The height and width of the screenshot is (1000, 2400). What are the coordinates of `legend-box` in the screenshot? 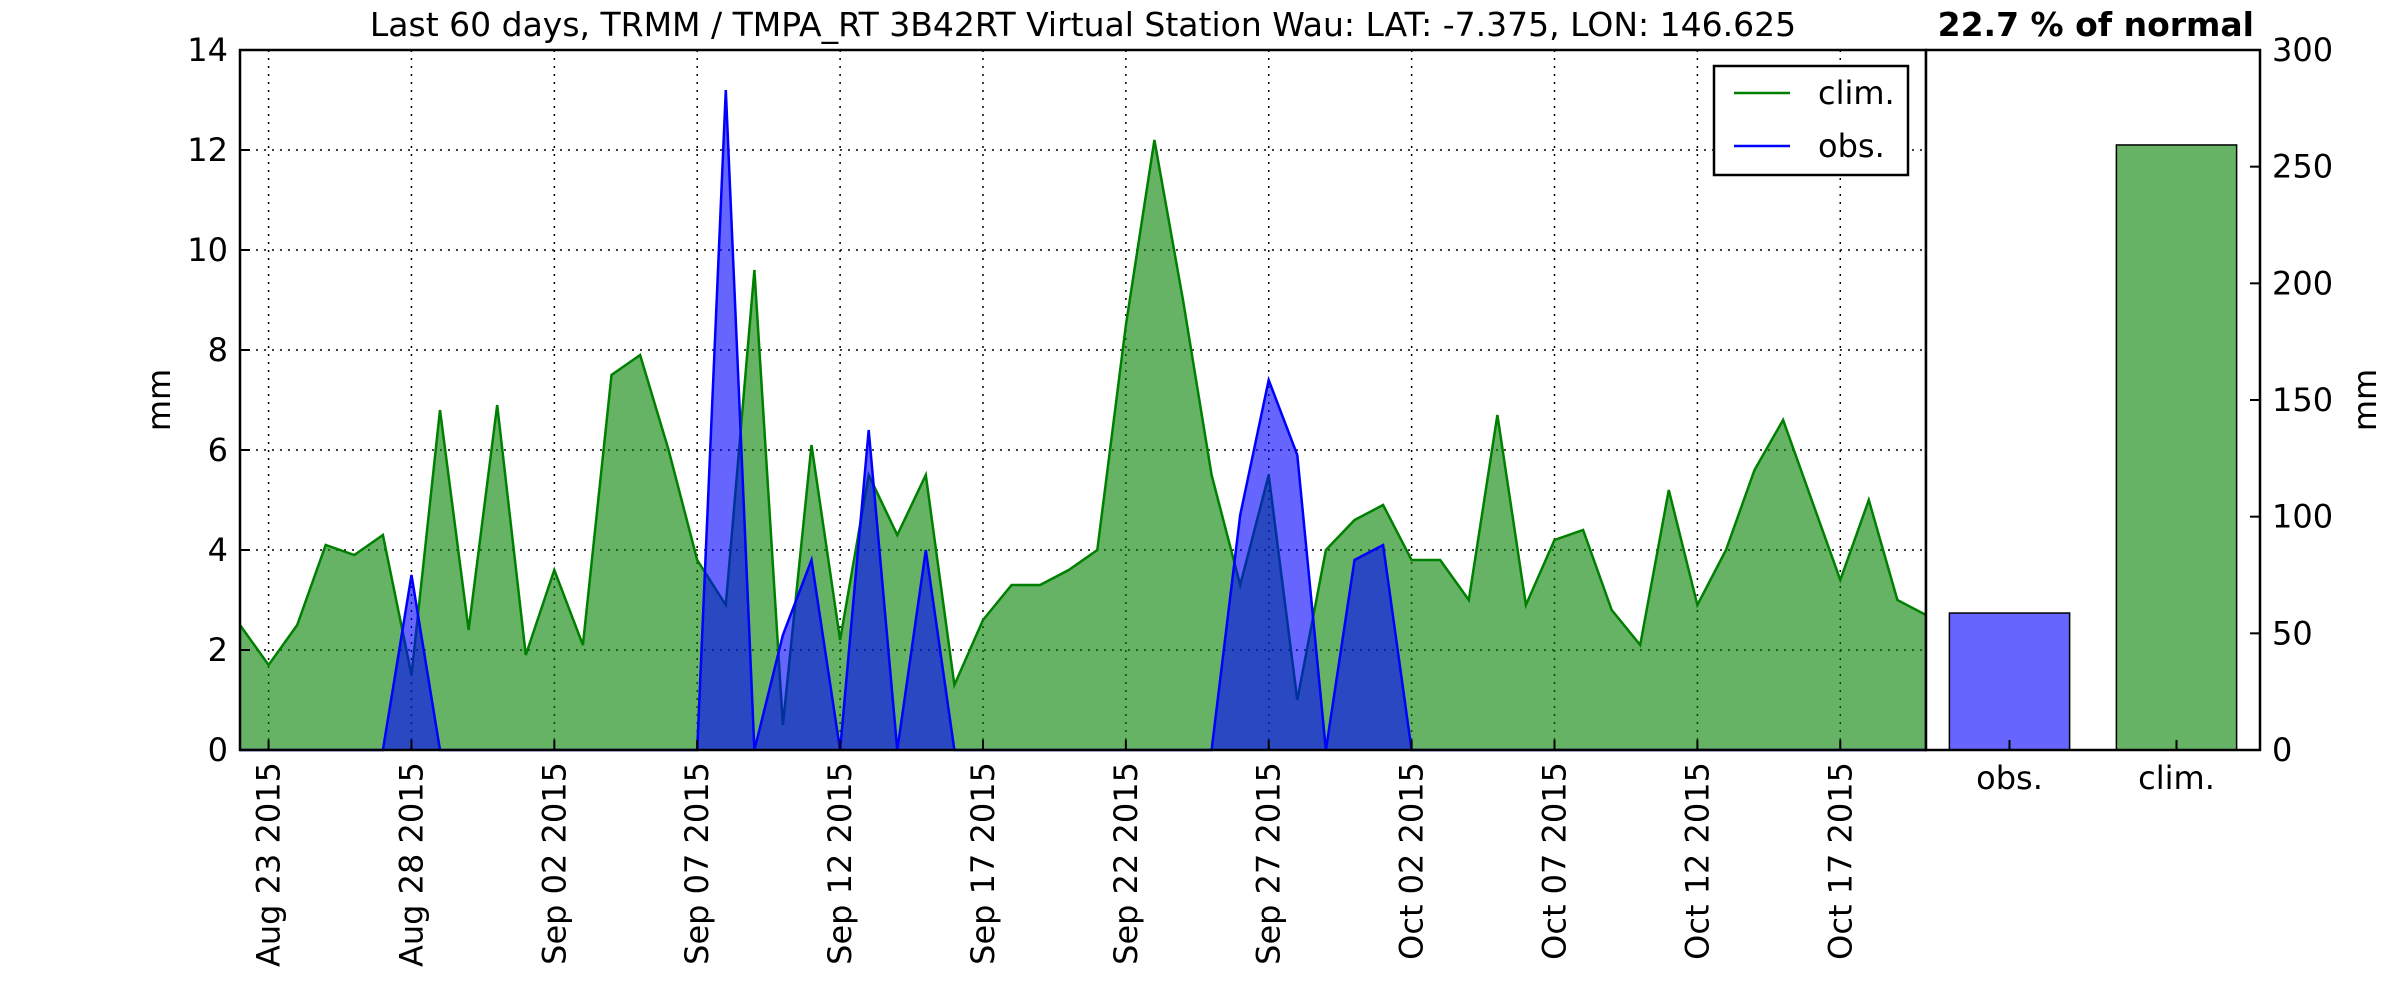 It's located at (1811, 120).